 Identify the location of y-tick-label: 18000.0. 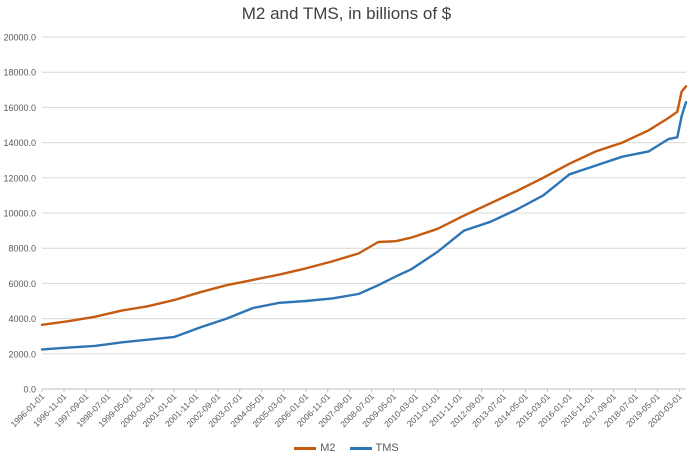
(19, 73).